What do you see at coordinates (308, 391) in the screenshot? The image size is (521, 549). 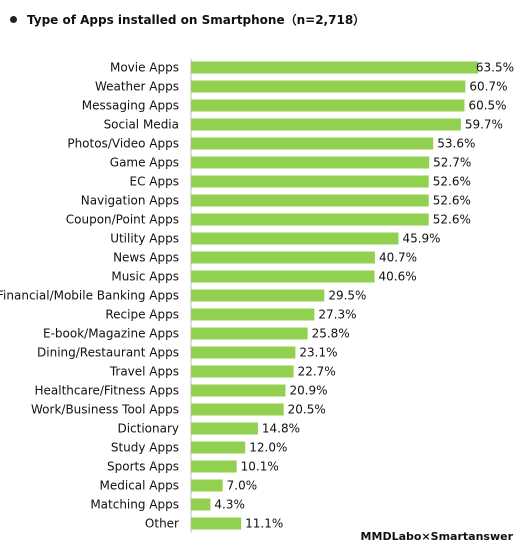 I see `data-label: 20.9%` at bounding box center [308, 391].